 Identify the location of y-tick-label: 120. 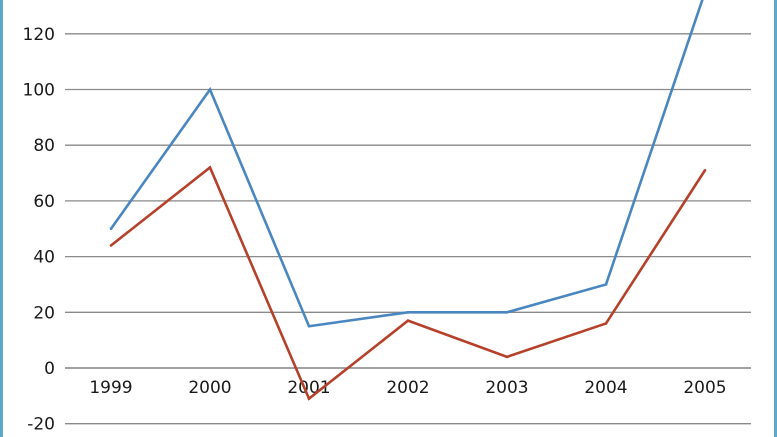
(39, 35).